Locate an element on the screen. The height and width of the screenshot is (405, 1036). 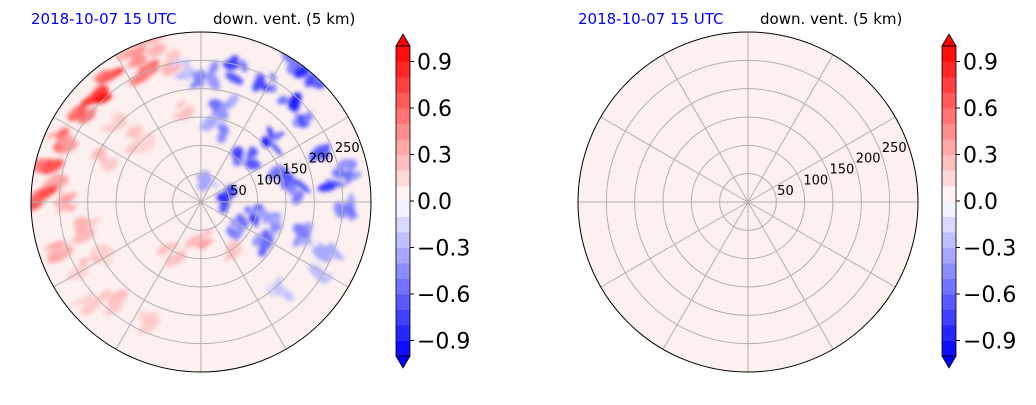
colorbar-tick-label: 0.9 is located at coordinates (434, 63).